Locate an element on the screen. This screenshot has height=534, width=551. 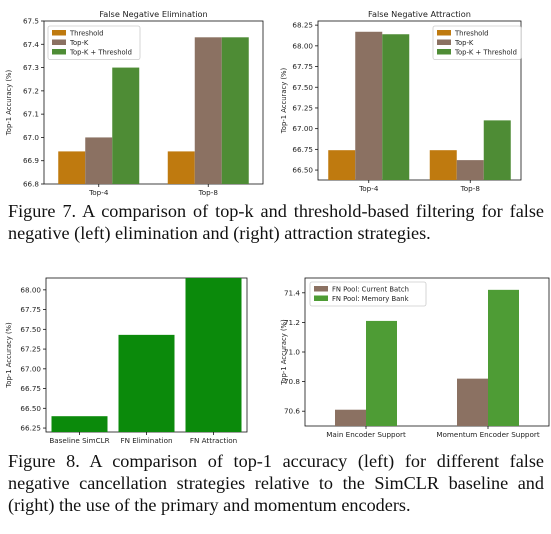
y-tick-label: 66.8 is located at coordinates (31, 184).